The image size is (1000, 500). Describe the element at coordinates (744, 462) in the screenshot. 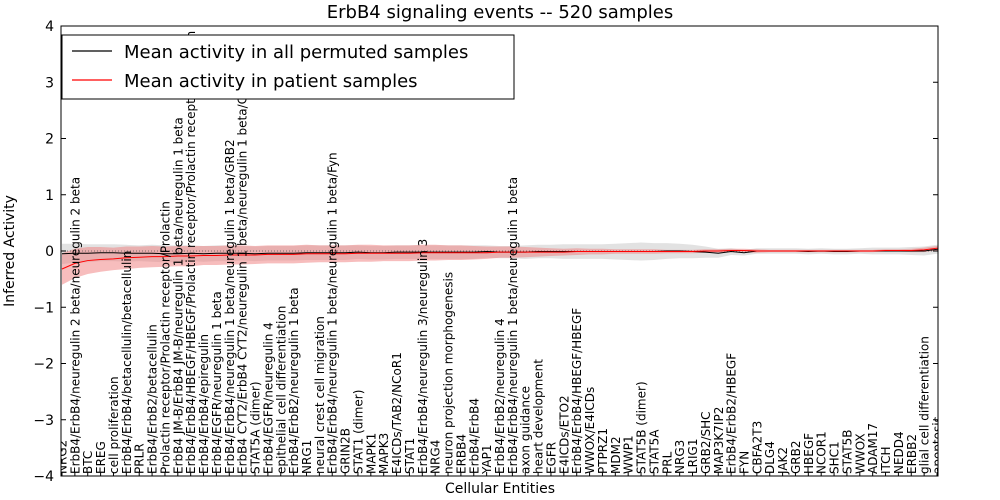

I see `x-tick-label: FYN` at that location.